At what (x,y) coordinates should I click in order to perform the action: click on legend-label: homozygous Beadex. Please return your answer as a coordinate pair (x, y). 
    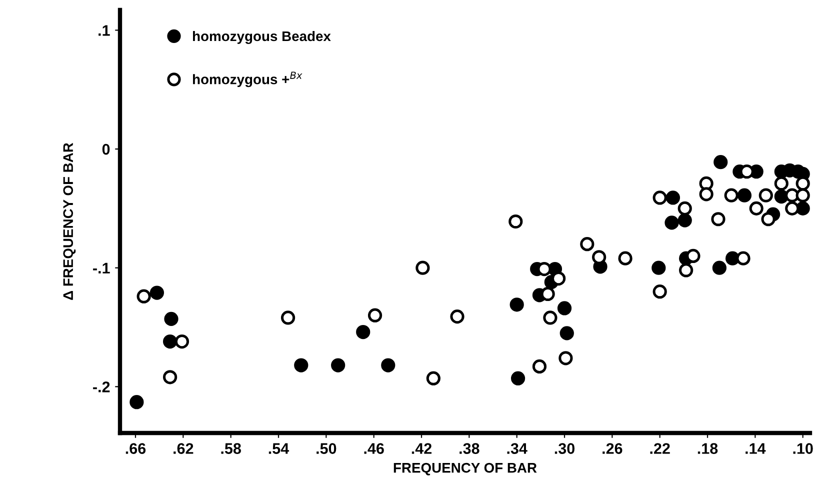
    Looking at the image, I should click on (262, 37).